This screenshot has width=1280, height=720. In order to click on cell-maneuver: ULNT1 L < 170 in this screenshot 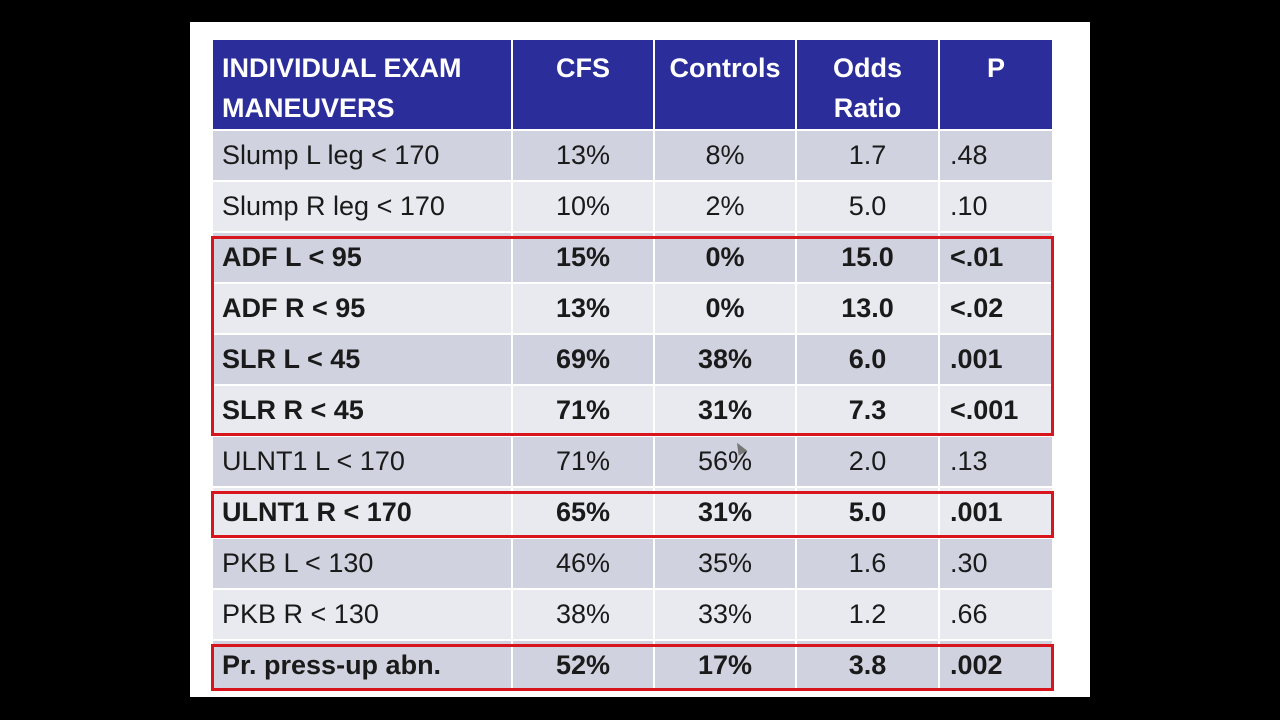, I will do `click(363, 461)`.